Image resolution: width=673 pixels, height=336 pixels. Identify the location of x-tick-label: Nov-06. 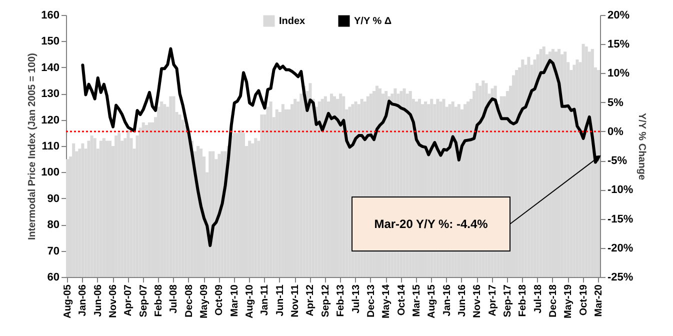
(114, 301).